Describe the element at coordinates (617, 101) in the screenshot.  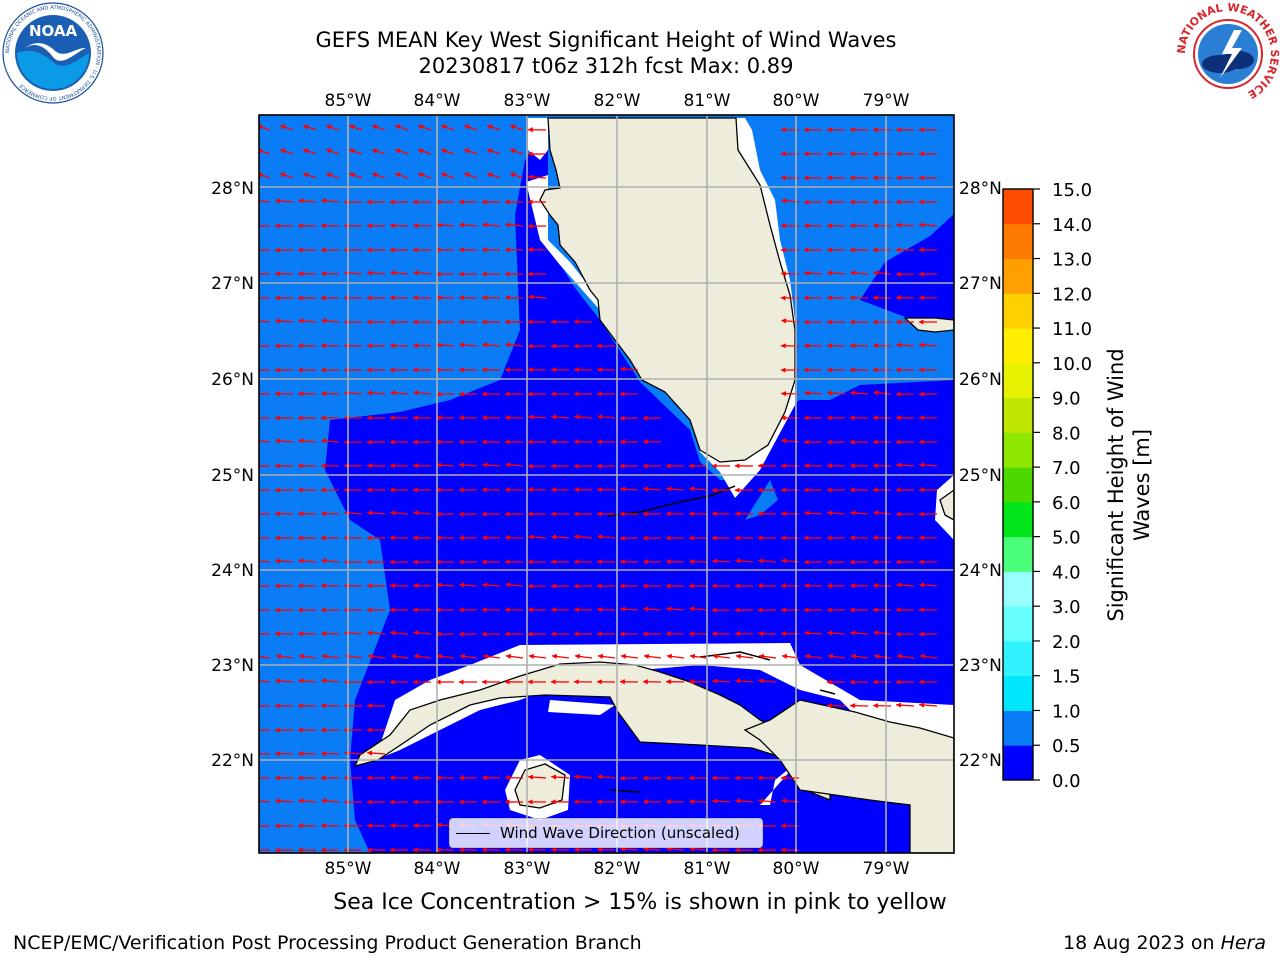
I see `lon-labels-top: 85°W 84°W 83°W 82°W 81°W 80°W 79°W` at that location.